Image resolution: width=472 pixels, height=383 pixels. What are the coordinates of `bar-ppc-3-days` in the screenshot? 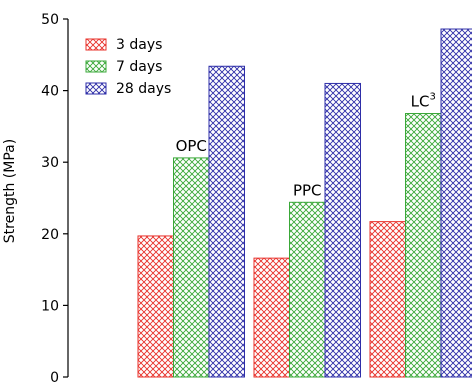 It's located at (271, 317).